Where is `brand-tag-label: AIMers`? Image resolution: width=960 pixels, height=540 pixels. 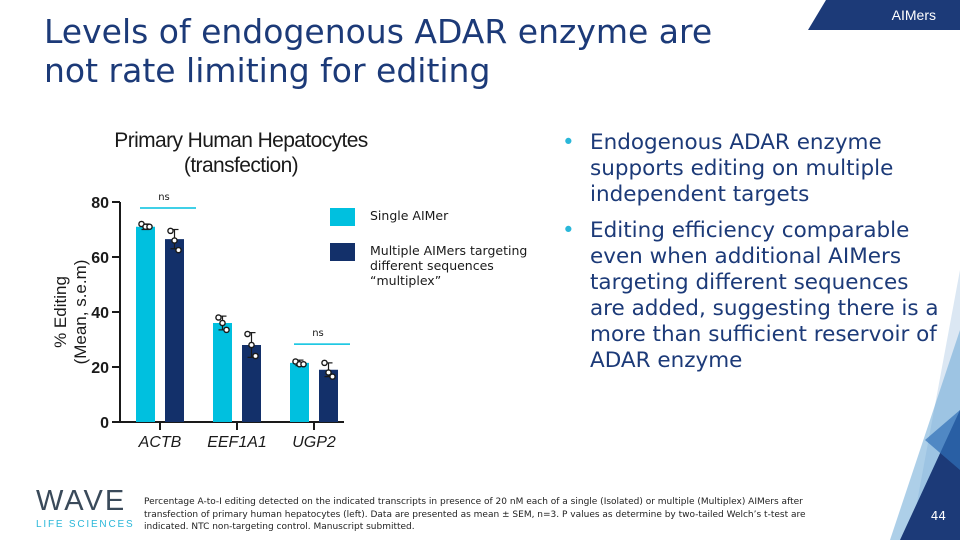
brand-tag-label: AIMers is located at coordinates (913, 15).